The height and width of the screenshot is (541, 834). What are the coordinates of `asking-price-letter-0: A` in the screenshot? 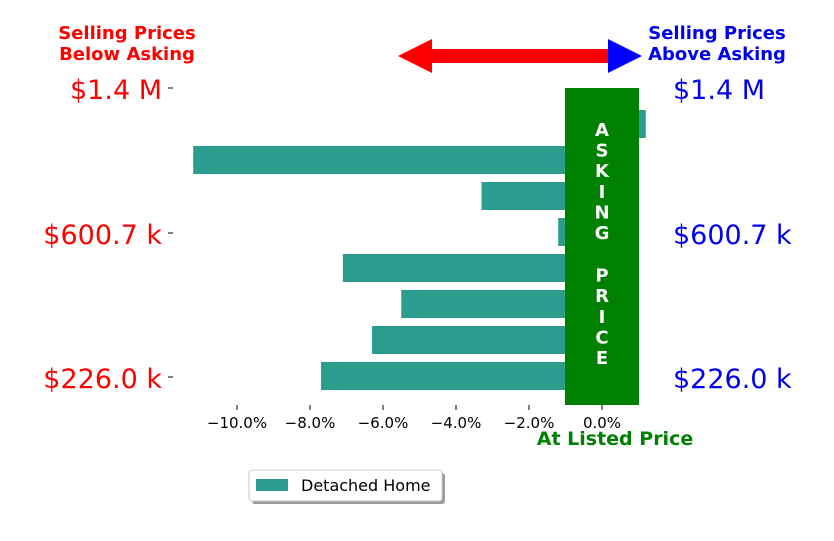 It's located at (602, 130).